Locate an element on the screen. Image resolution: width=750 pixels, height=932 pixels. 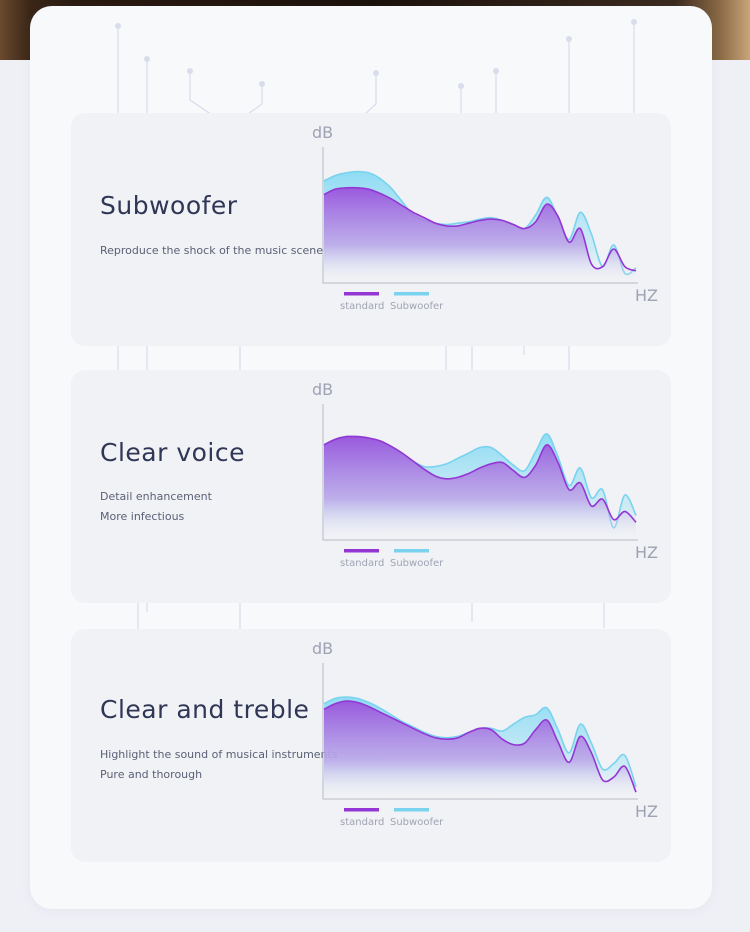
card-title: Subwoofer is located at coordinates (169, 205).